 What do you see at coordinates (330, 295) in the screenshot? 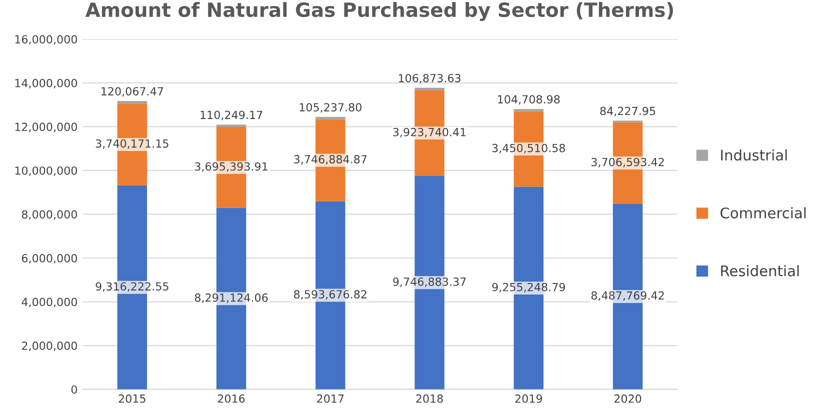
I see `data-label: 8,593,676.82` at bounding box center [330, 295].